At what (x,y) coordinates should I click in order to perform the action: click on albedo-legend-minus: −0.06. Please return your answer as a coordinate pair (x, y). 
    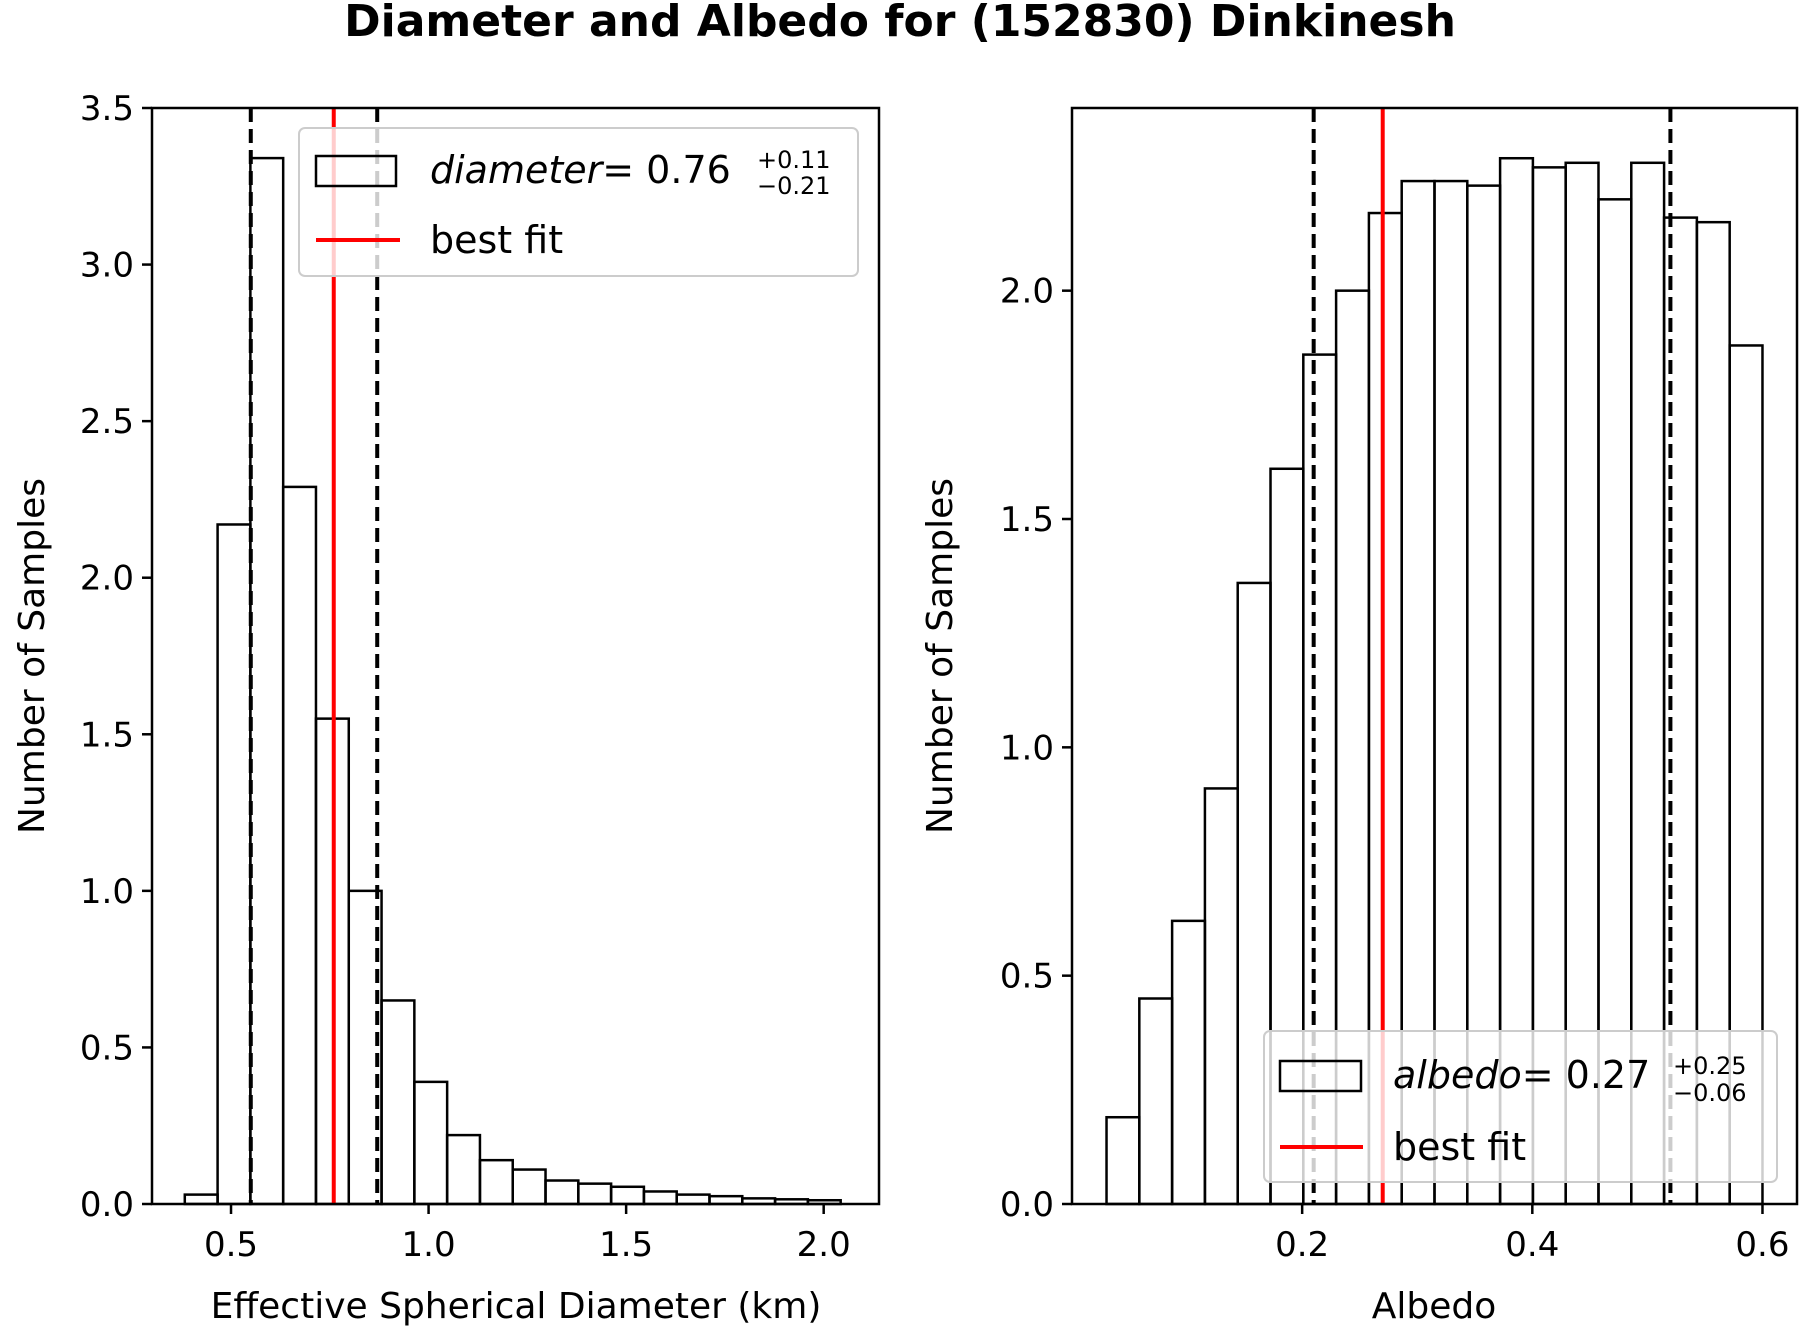
    Looking at the image, I should click on (1710, 1093).